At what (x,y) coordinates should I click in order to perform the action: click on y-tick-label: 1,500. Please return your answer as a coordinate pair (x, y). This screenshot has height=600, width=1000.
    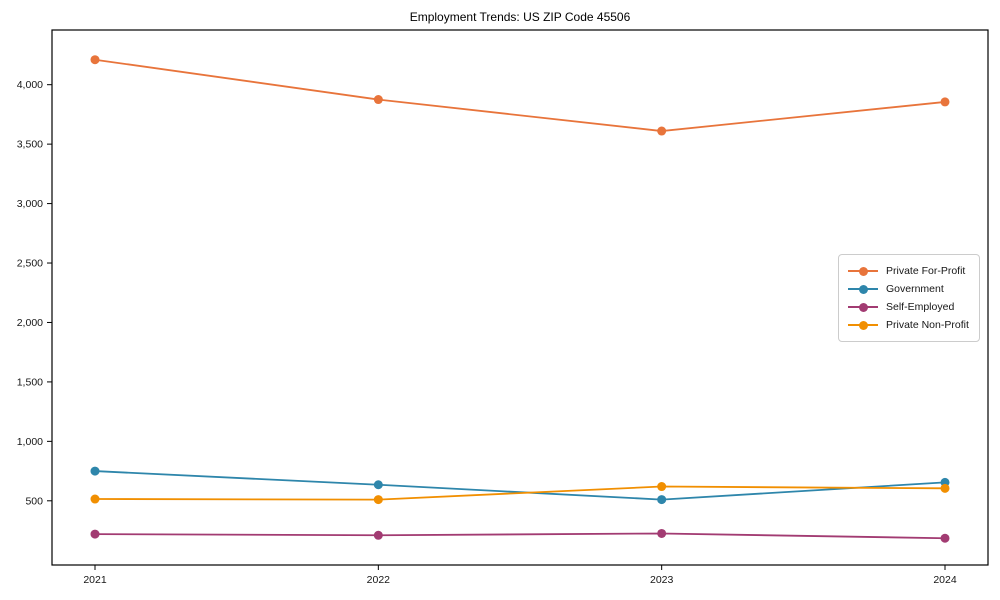
    Looking at the image, I should click on (30, 382).